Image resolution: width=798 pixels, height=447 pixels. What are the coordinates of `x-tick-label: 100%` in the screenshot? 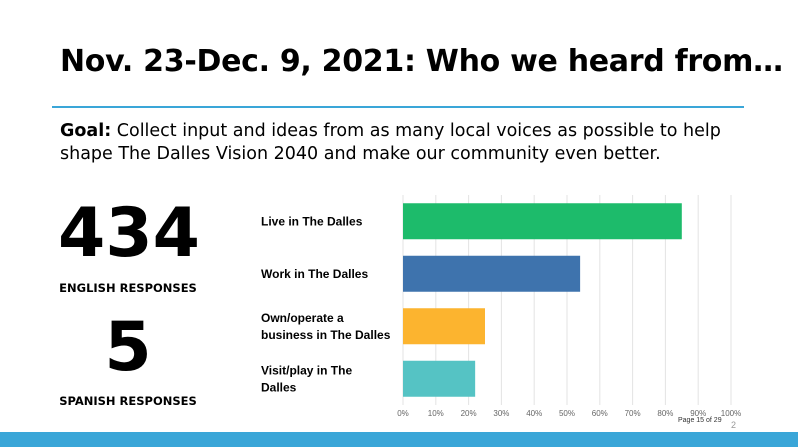 It's located at (731, 413).